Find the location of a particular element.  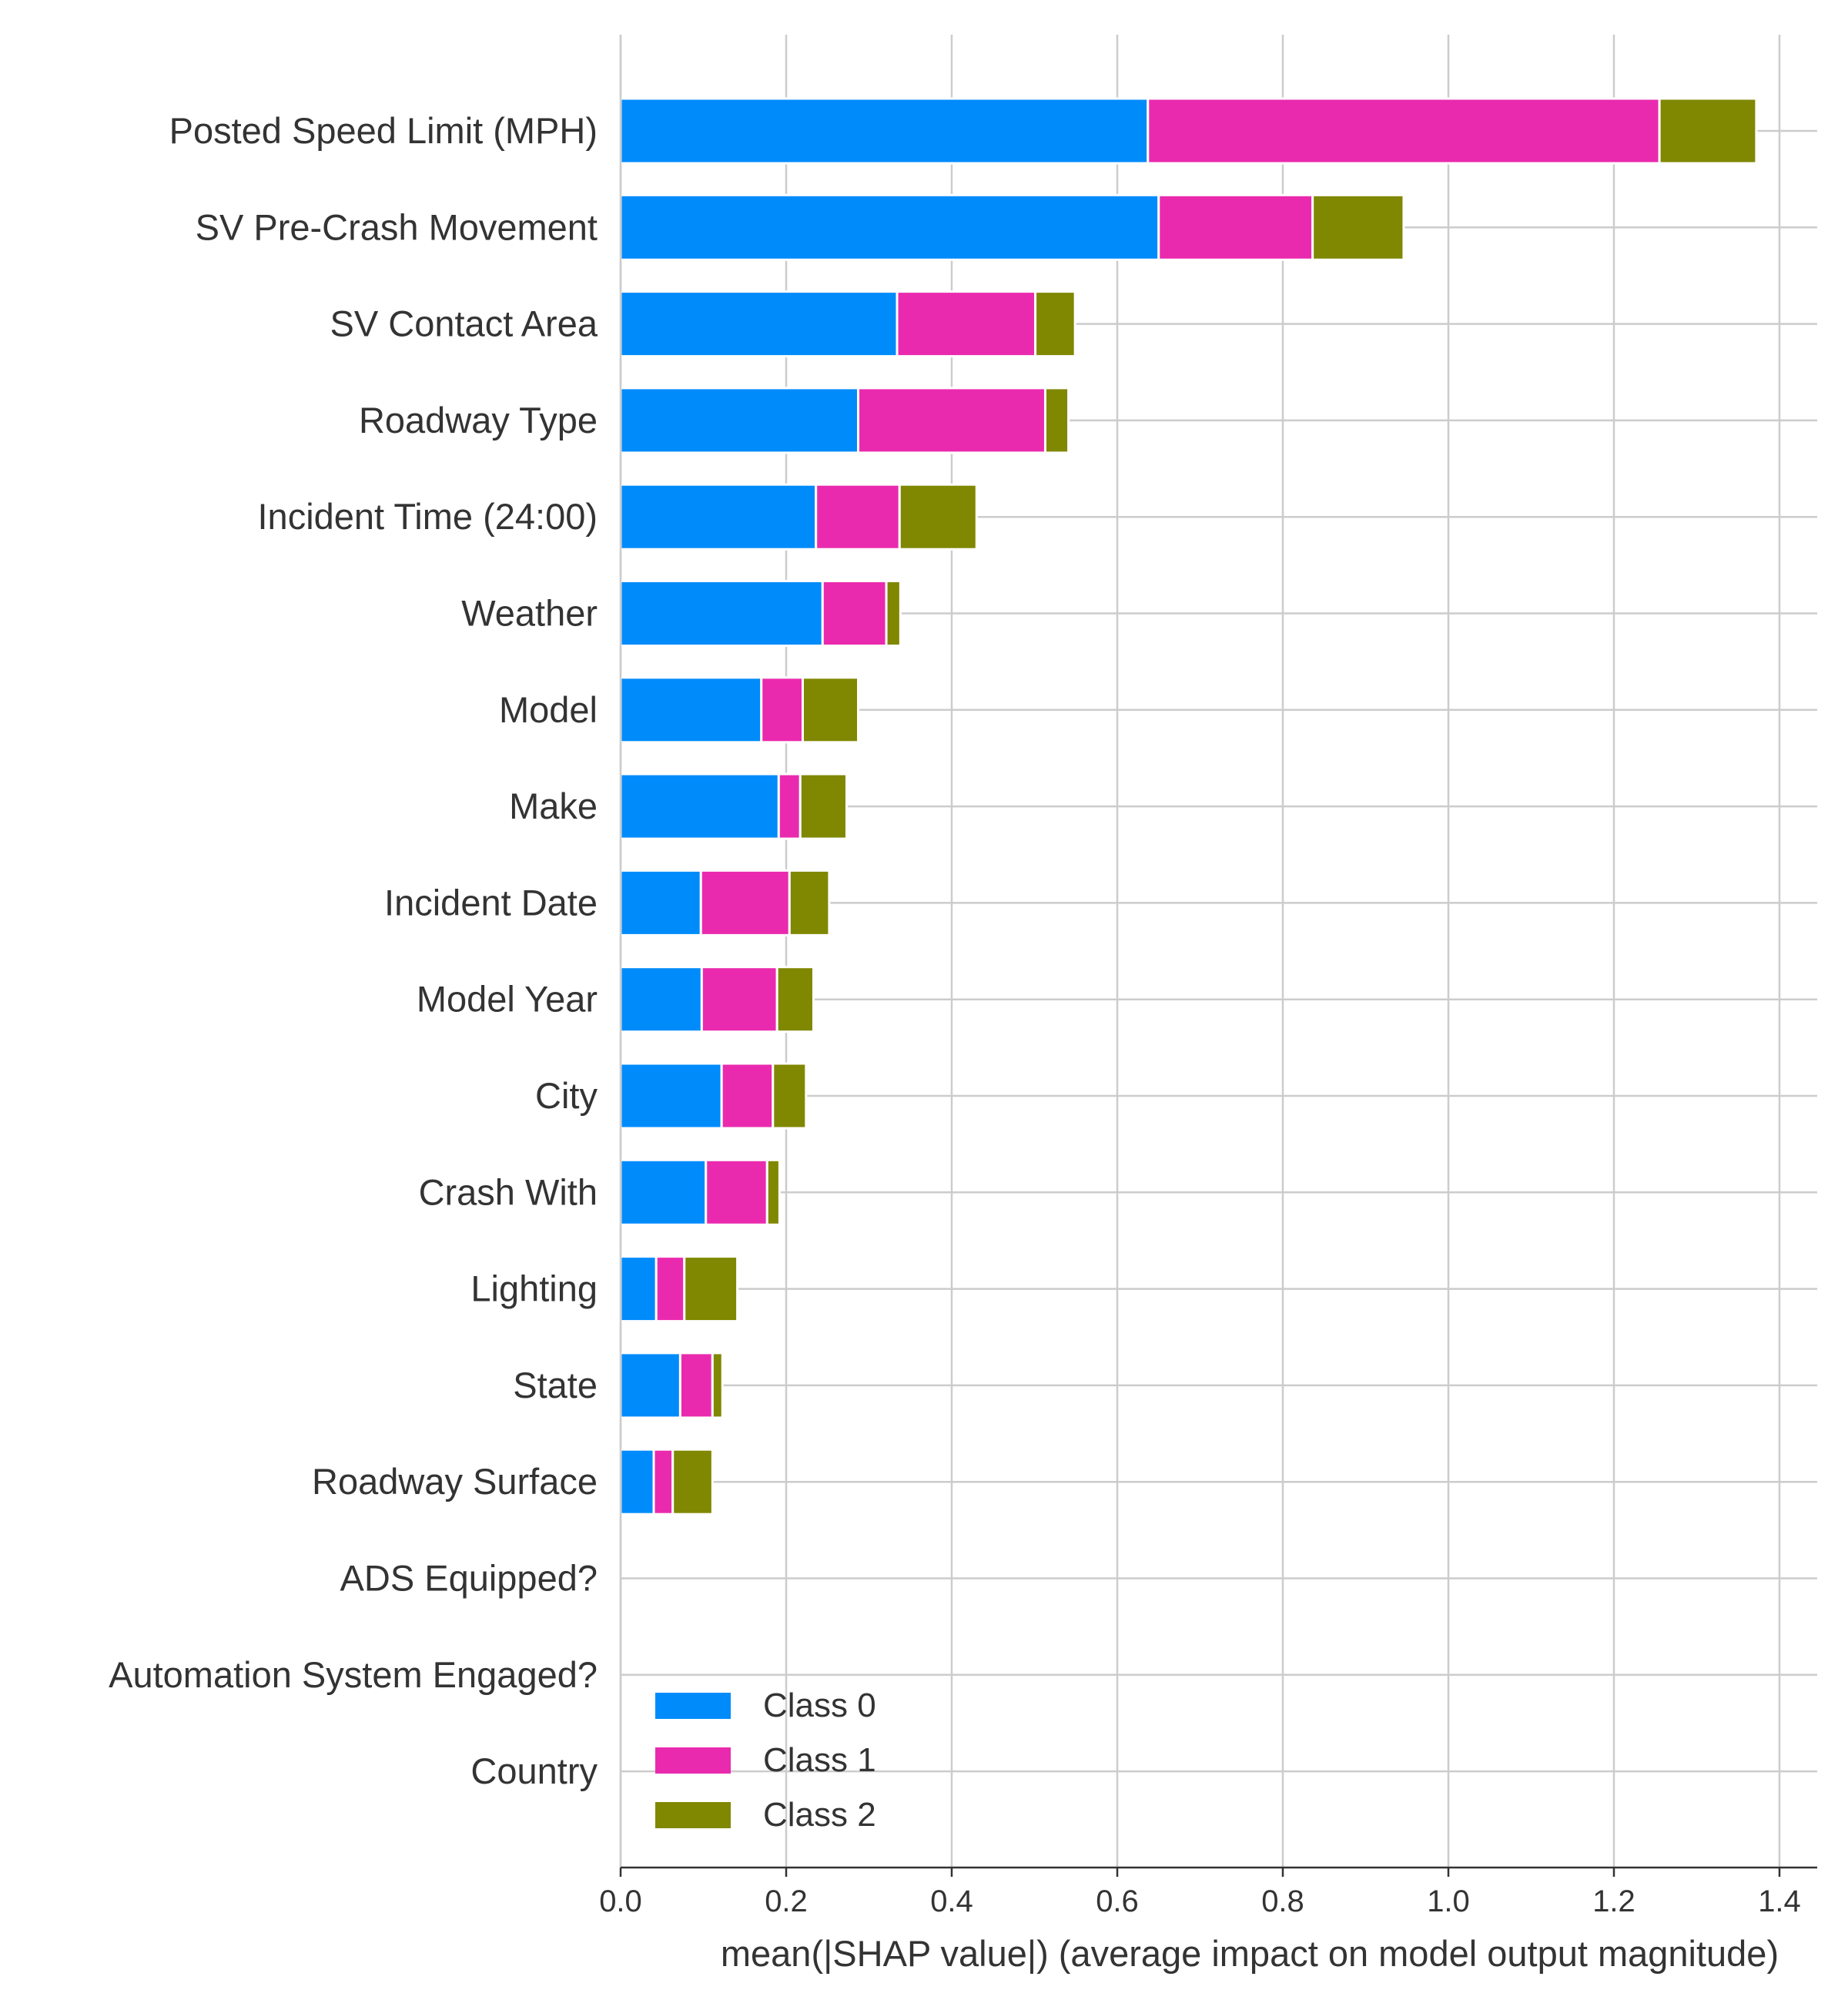

legend-label: Class 0 is located at coordinates (819, 1705).